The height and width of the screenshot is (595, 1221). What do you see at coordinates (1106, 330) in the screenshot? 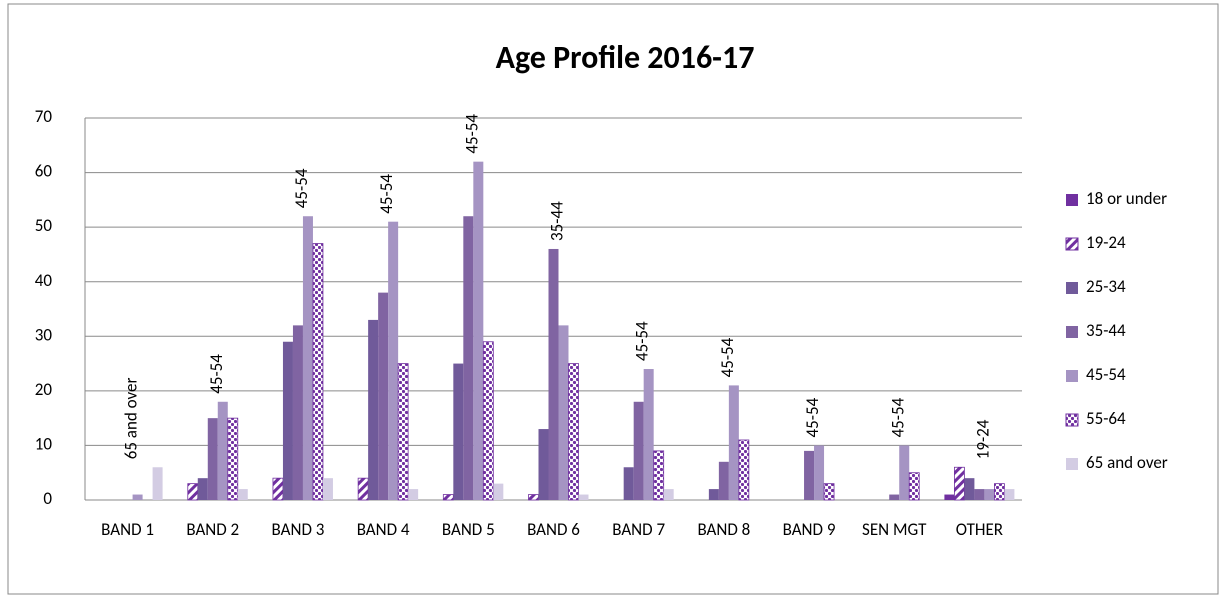
I see `legend-label: 35-44` at bounding box center [1106, 330].